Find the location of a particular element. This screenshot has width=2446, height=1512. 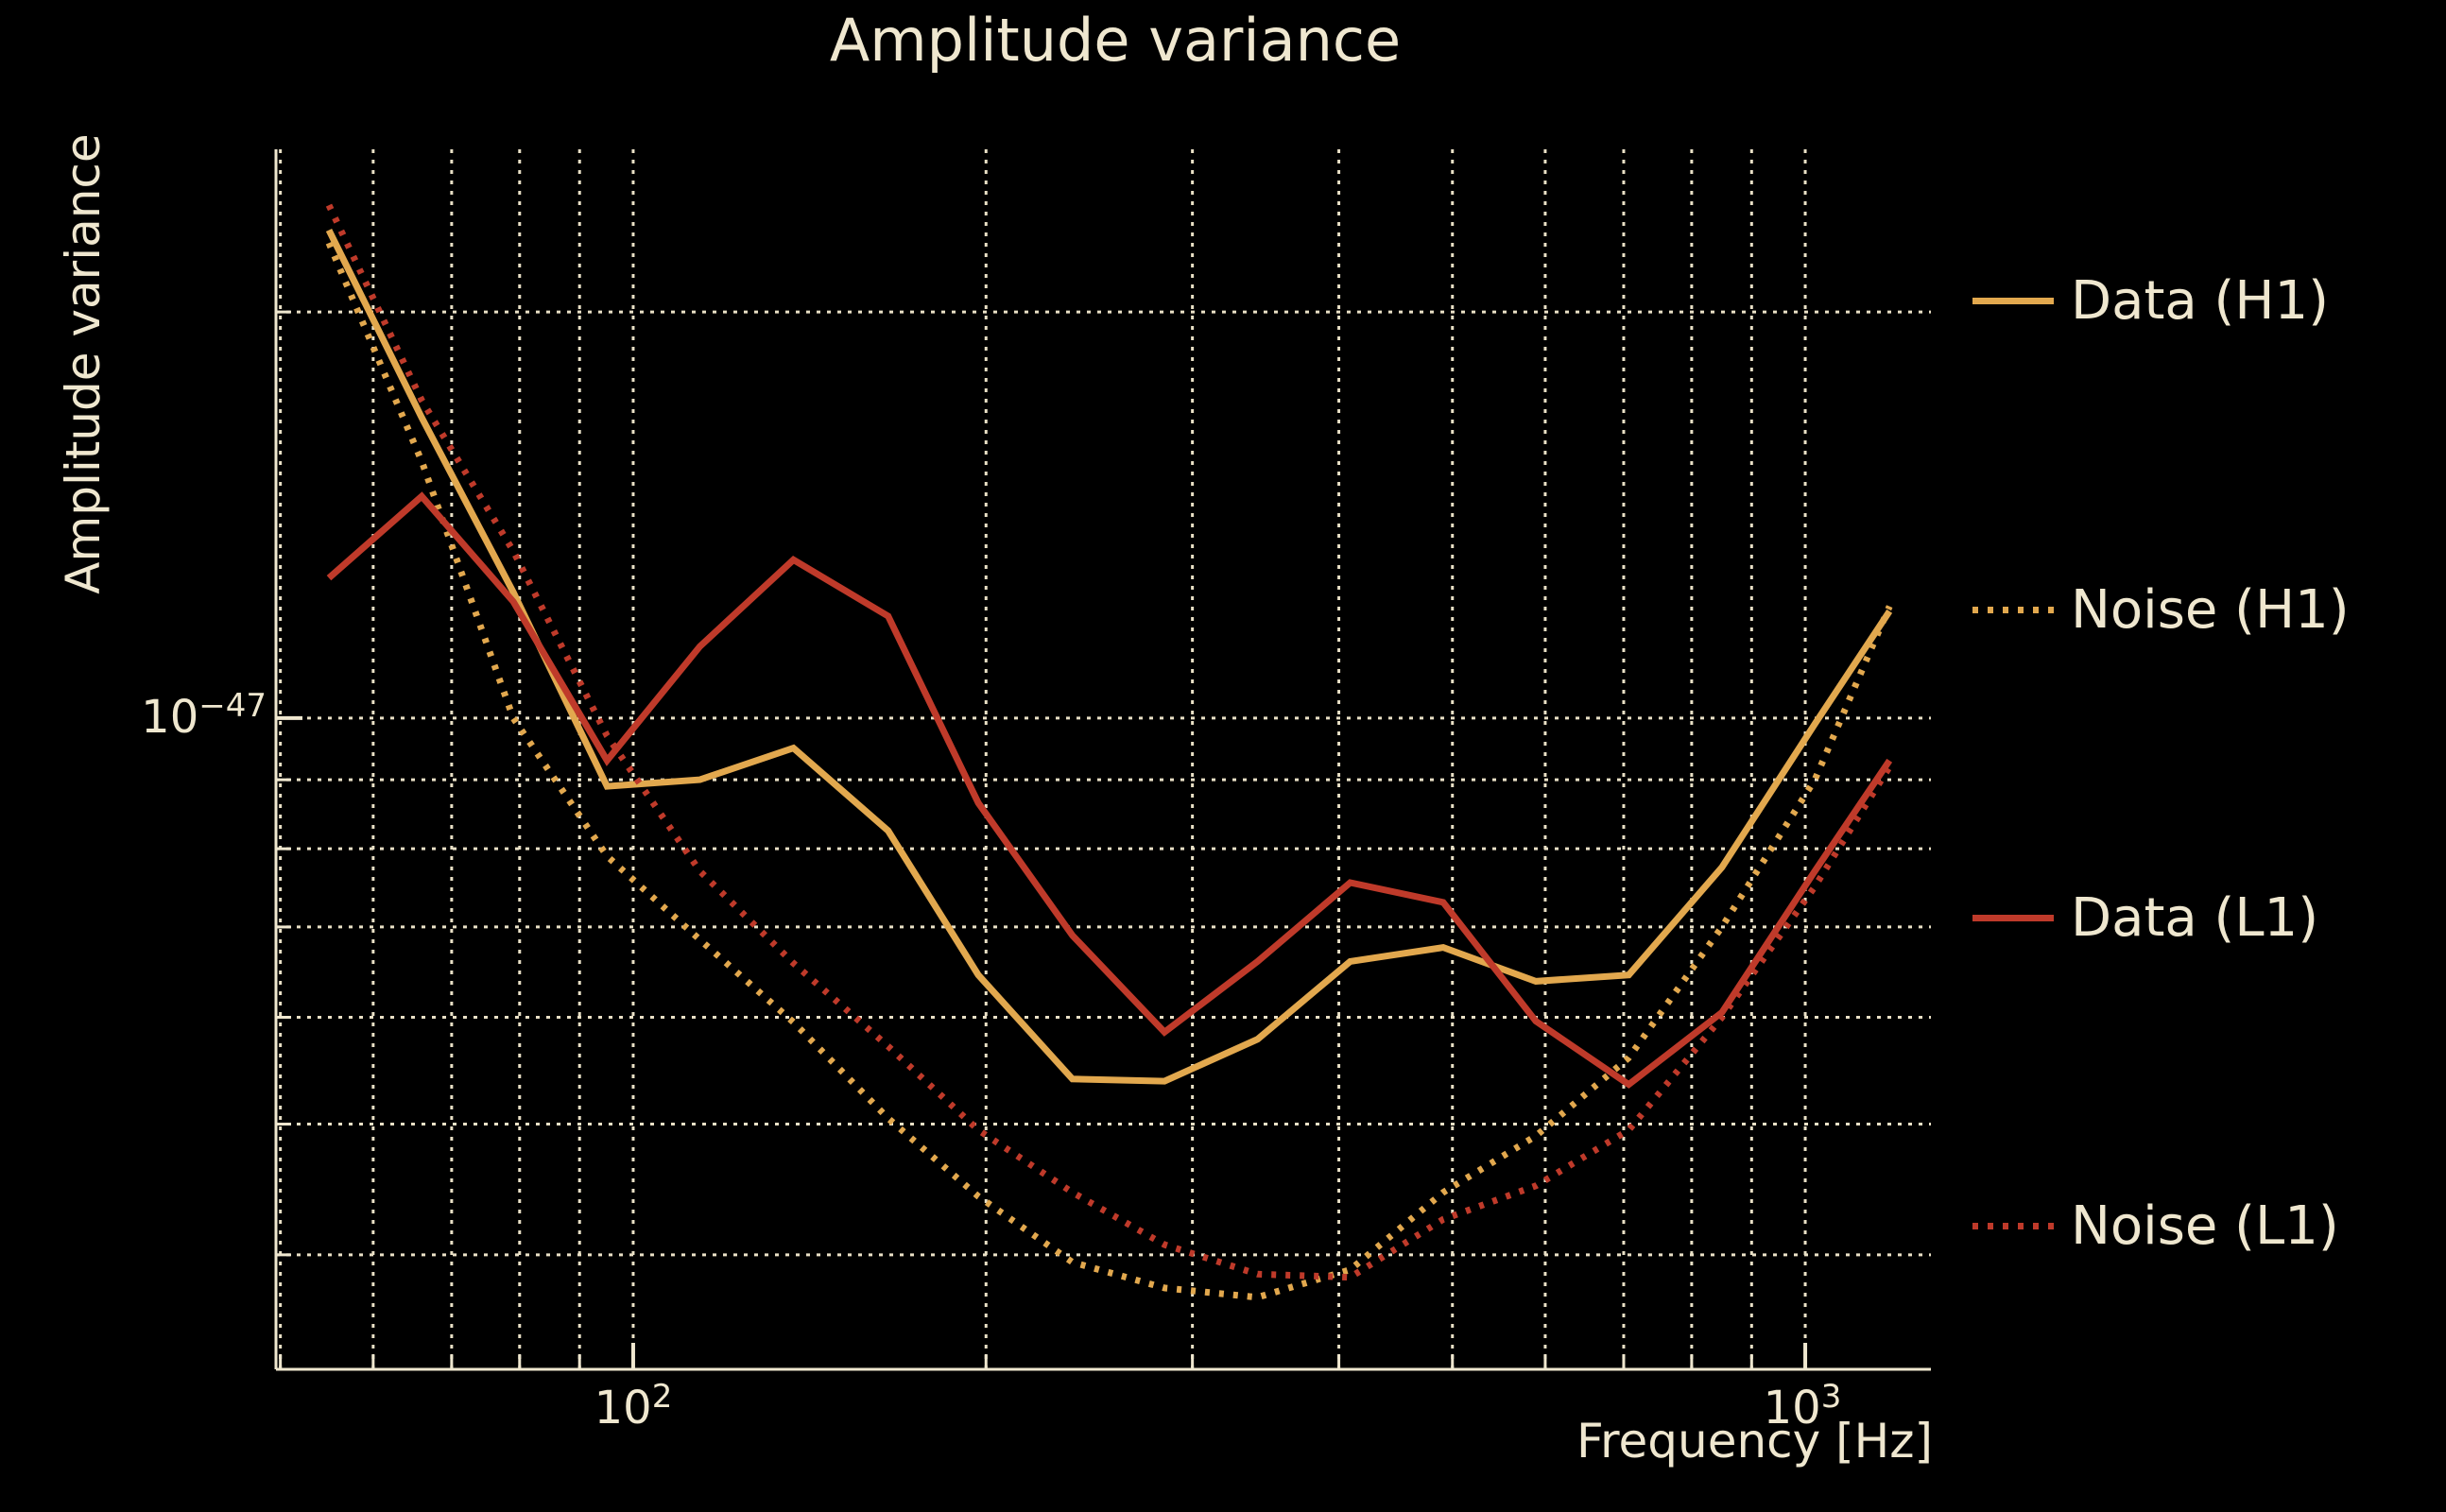

x-axis-label: Frequency [Hz] is located at coordinates (1754, 1441).